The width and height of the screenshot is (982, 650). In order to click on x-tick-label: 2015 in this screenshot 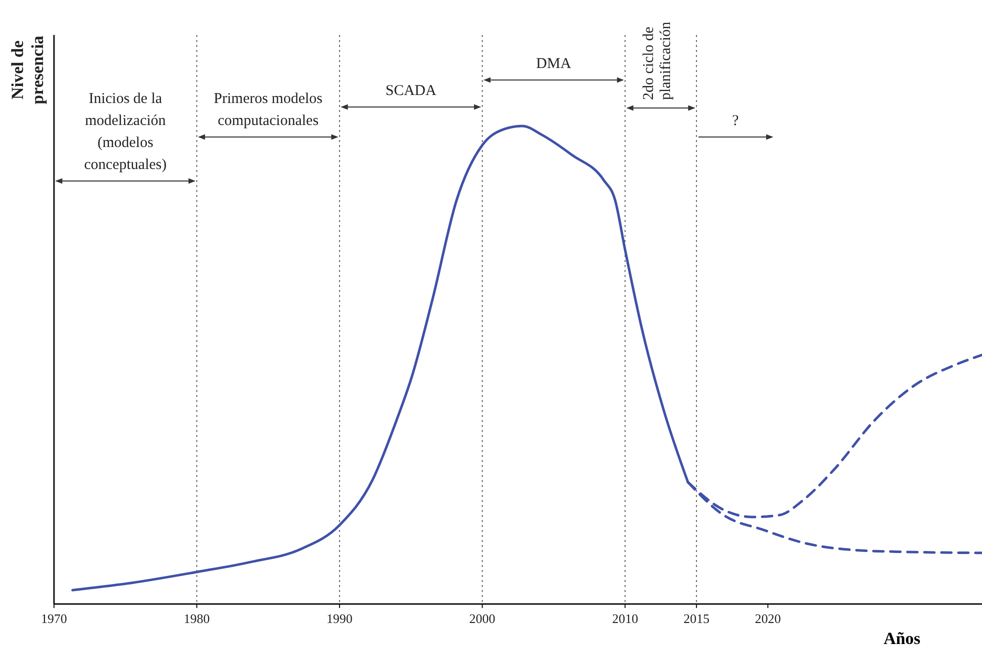, I will do `click(696, 618)`.